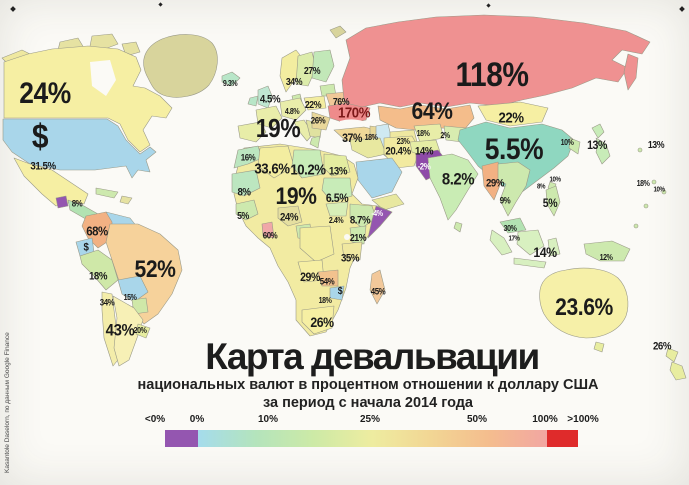 The image size is (689, 485). I want to click on legend-label-100: 100%, so click(545, 419).